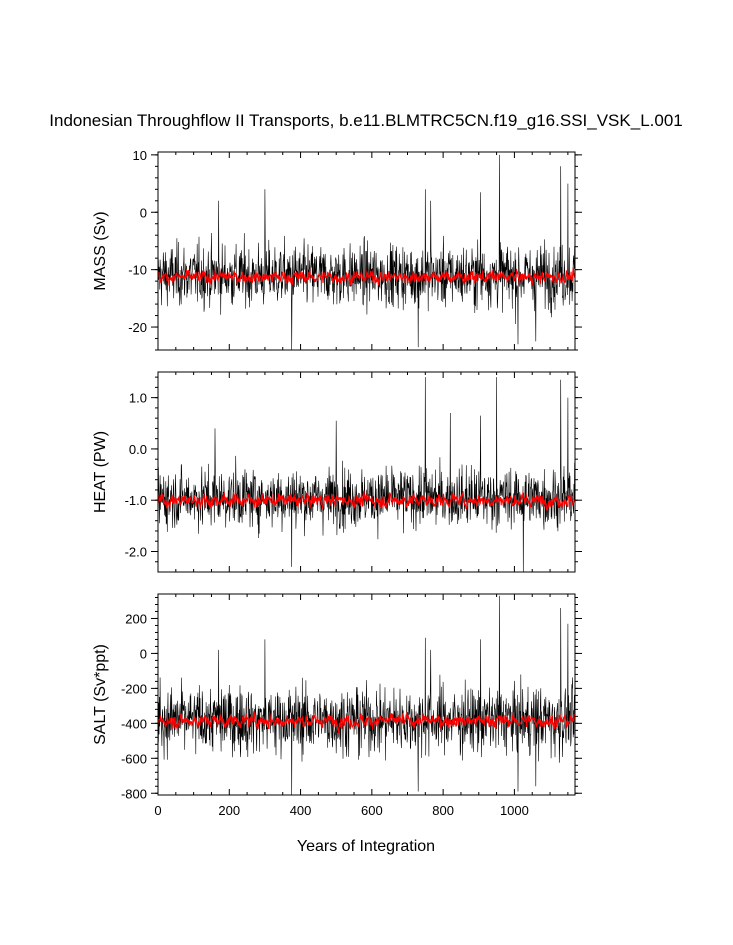  I want to click on heat-panel-frame, so click(366, 472).